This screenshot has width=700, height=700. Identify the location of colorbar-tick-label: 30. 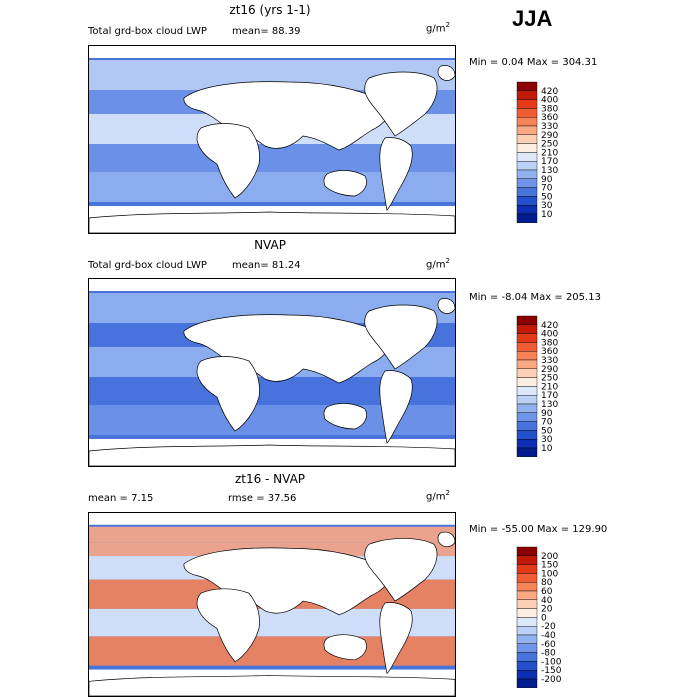
(547, 440).